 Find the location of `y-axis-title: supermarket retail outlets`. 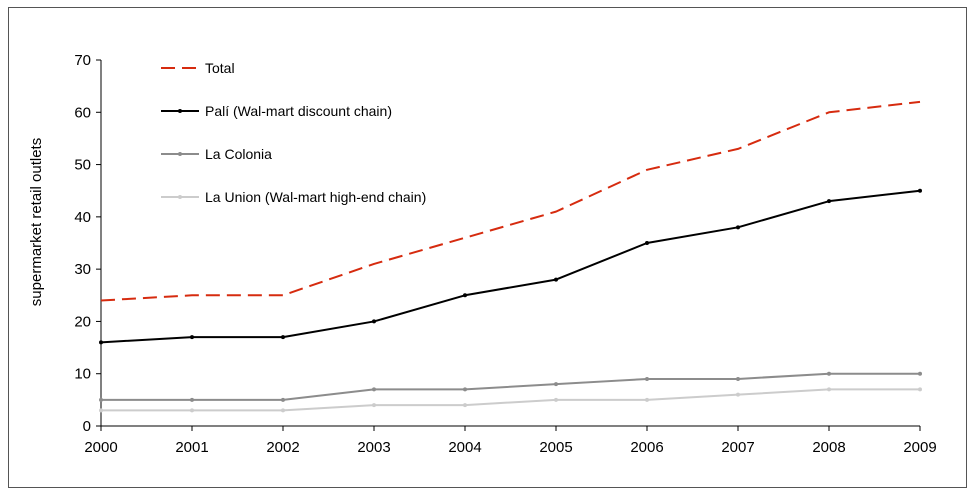

y-axis-title: supermarket retail outlets is located at coordinates (36, 222).